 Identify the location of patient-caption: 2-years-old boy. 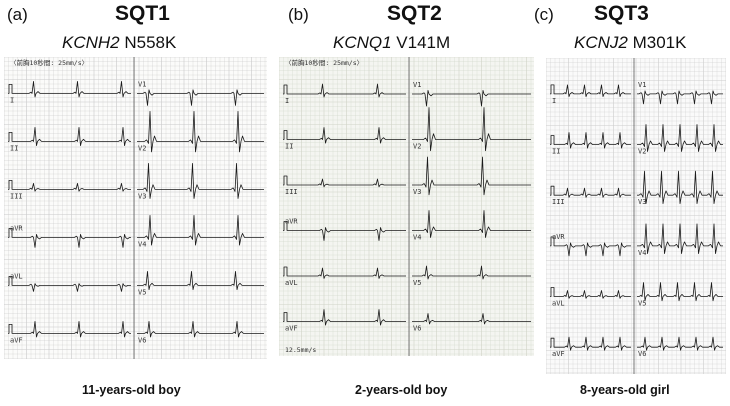
(401, 390).